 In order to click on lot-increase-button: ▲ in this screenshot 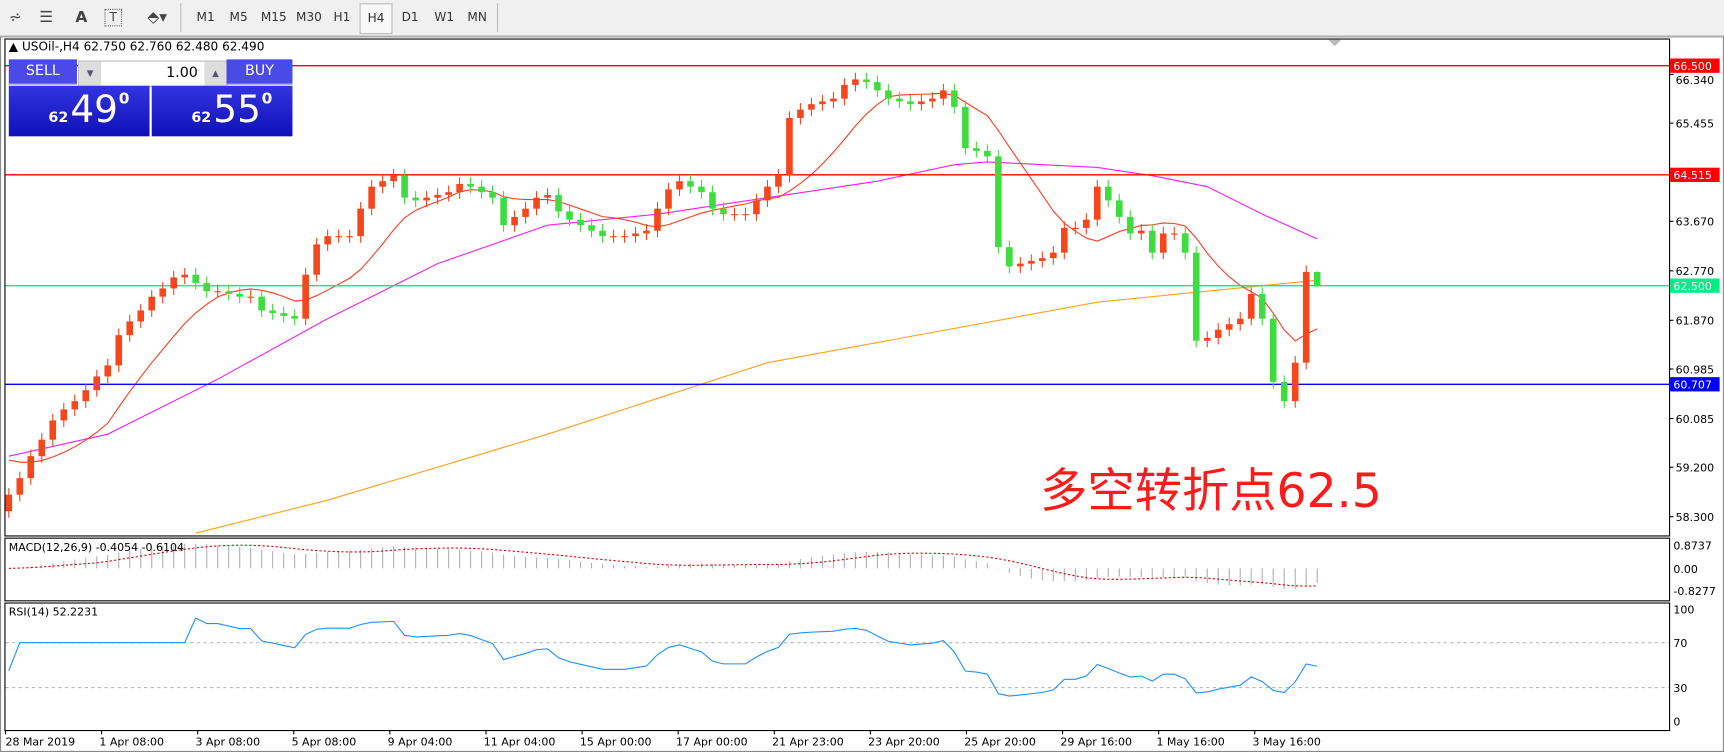, I will do `click(215, 73)`.